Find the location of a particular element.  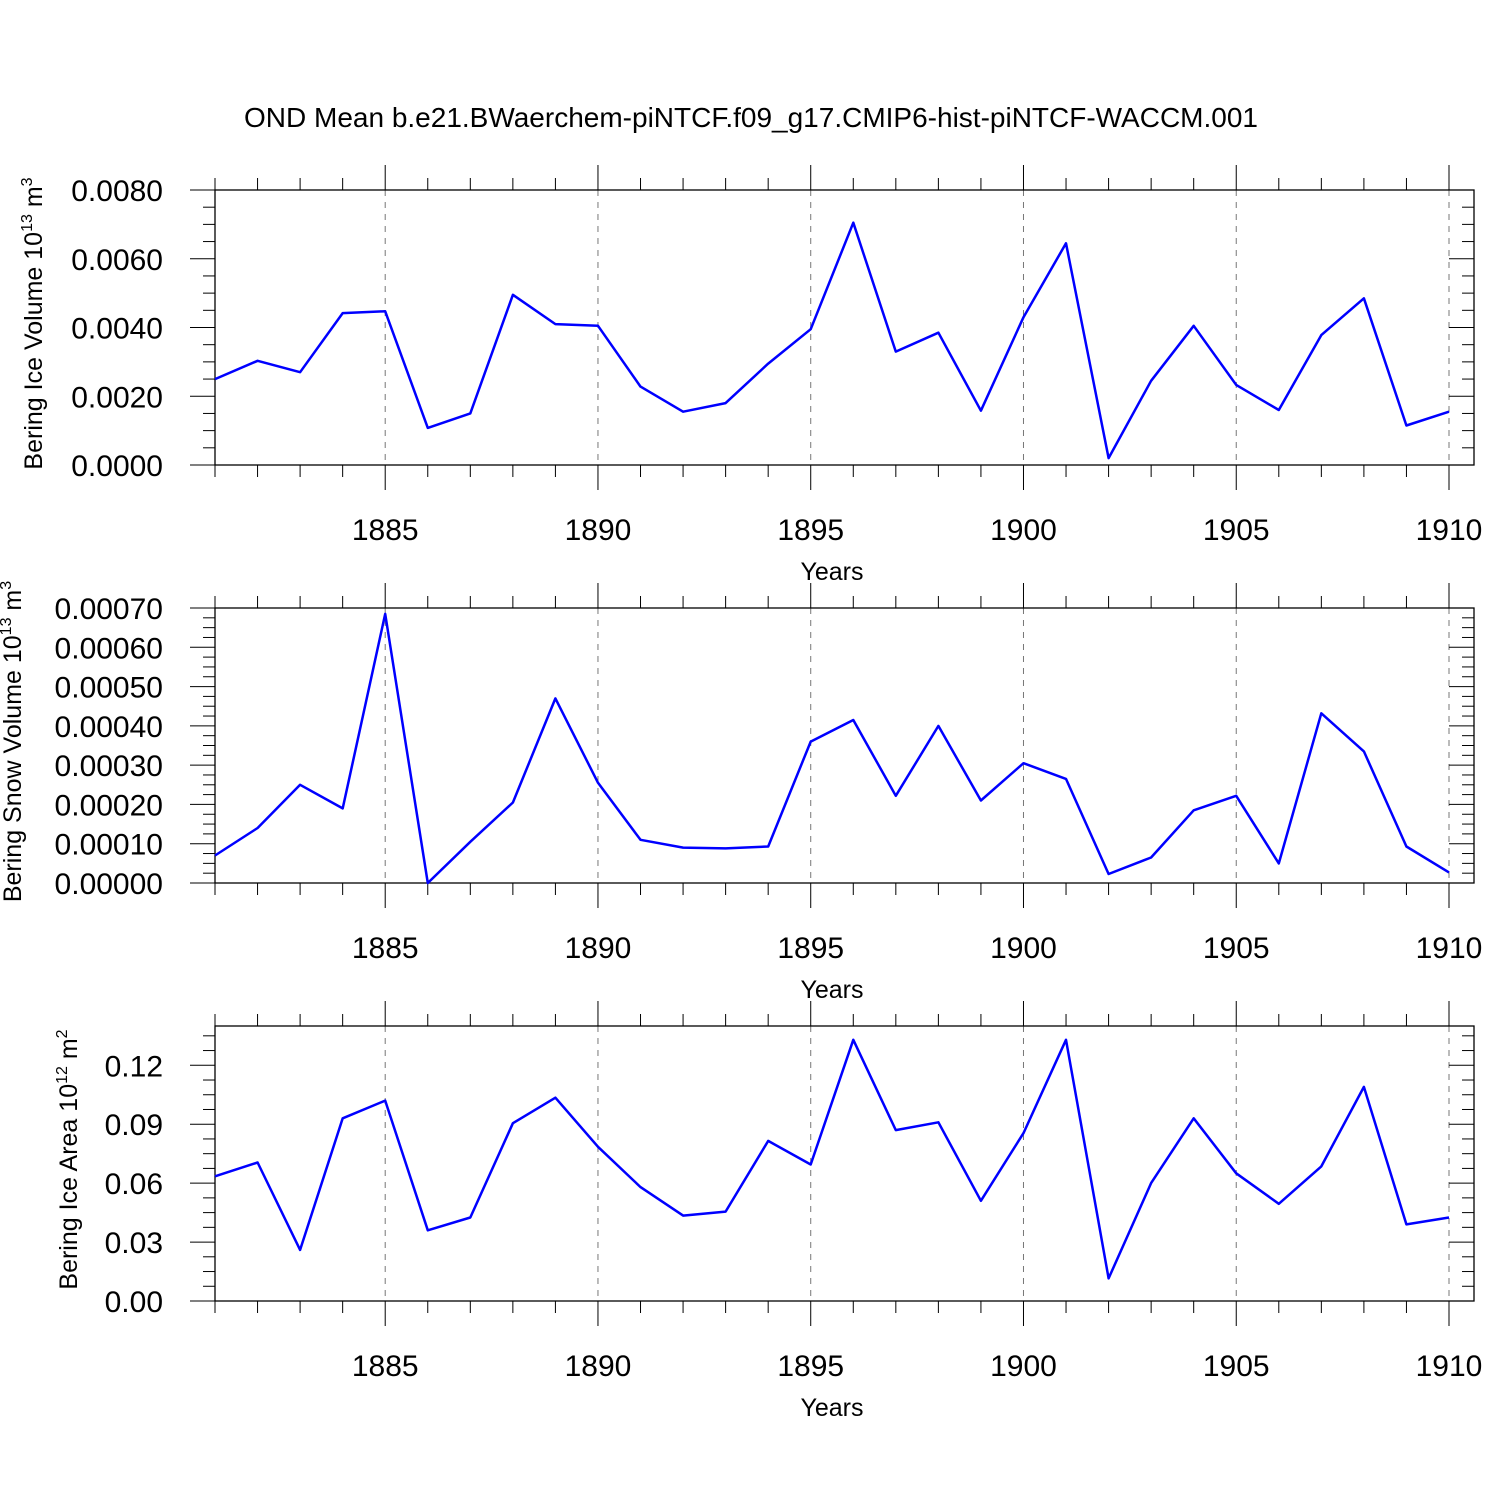

y-tick-label: 0.0040 is located at coordinates (117, 329).